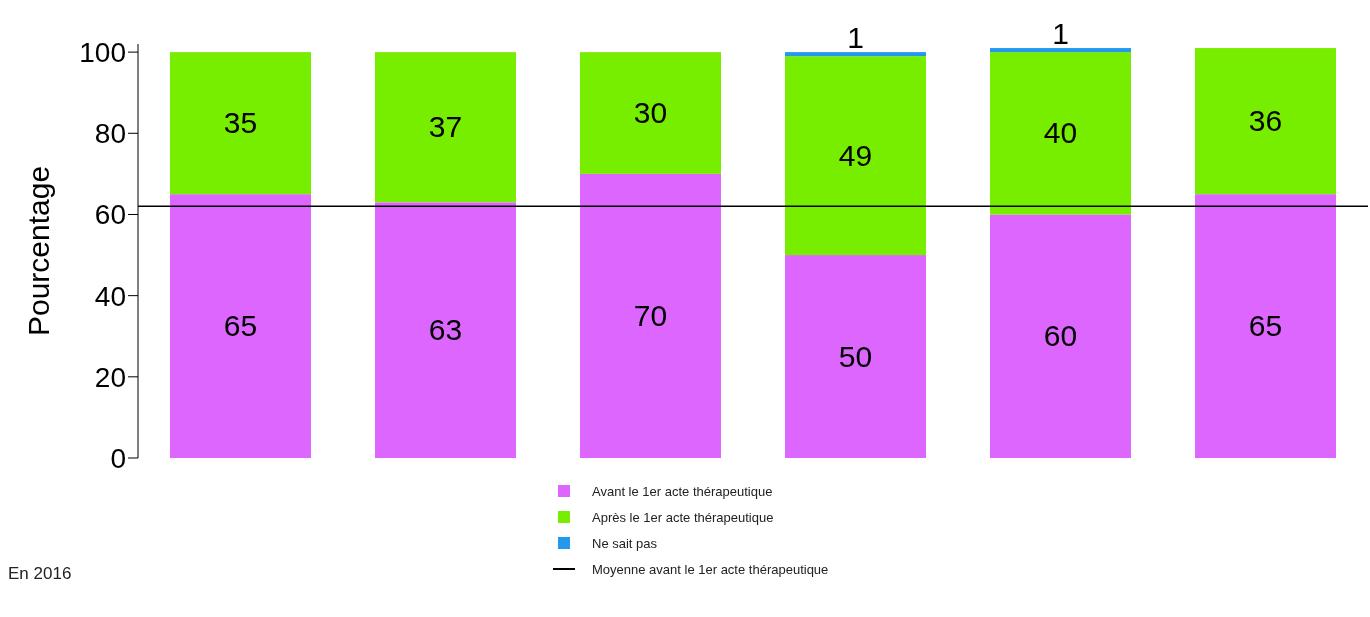 Image resolution: width=1370 pixels, height=617 pixels. What do you see at coordinates (683, 517) in the screenshot?
I see `legend-label: Après le 1er acte thérapeutique` at bounding box center [683, 517].